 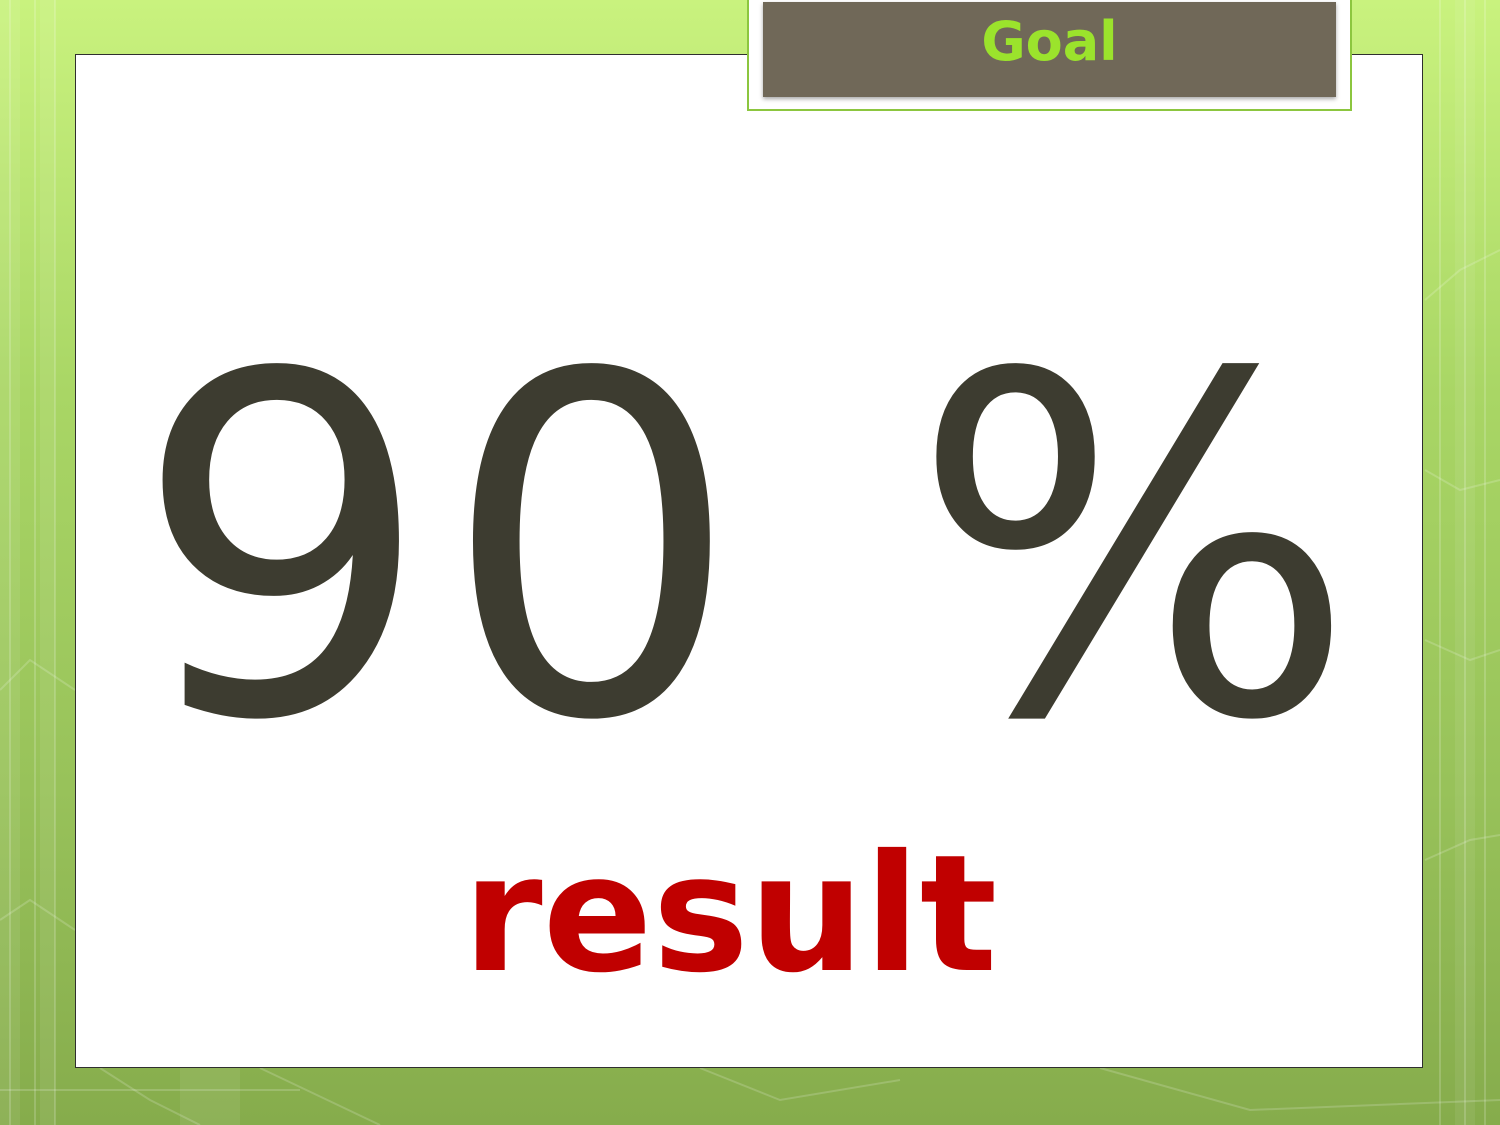 I want to click on title-tab: Goal, so click(x=1049, y=55).